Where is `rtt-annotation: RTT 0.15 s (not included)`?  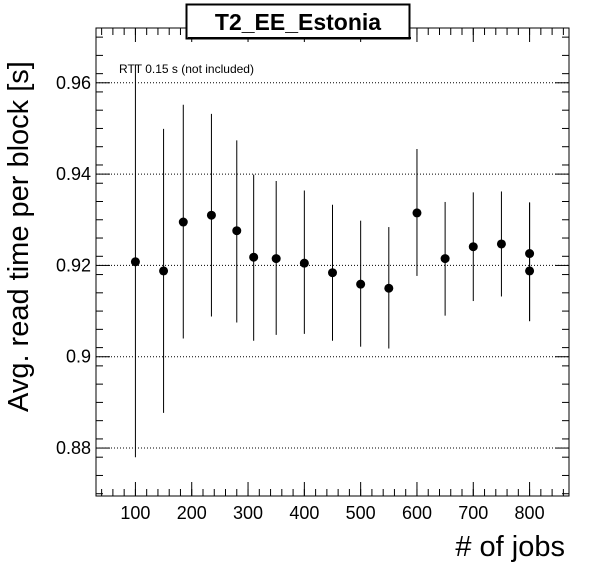 rtt-annotation: RTT 0.15 s (not included) is located at coordinates (186, 69).